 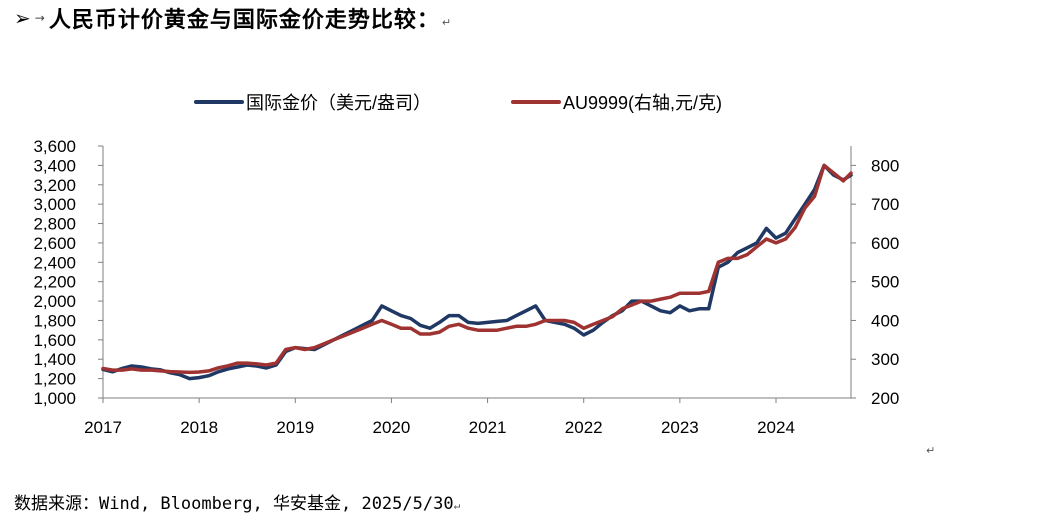 I want to click on chart-heading: 人民币计价黄金与国际金价走势比较：, so click(x=244, y=20).